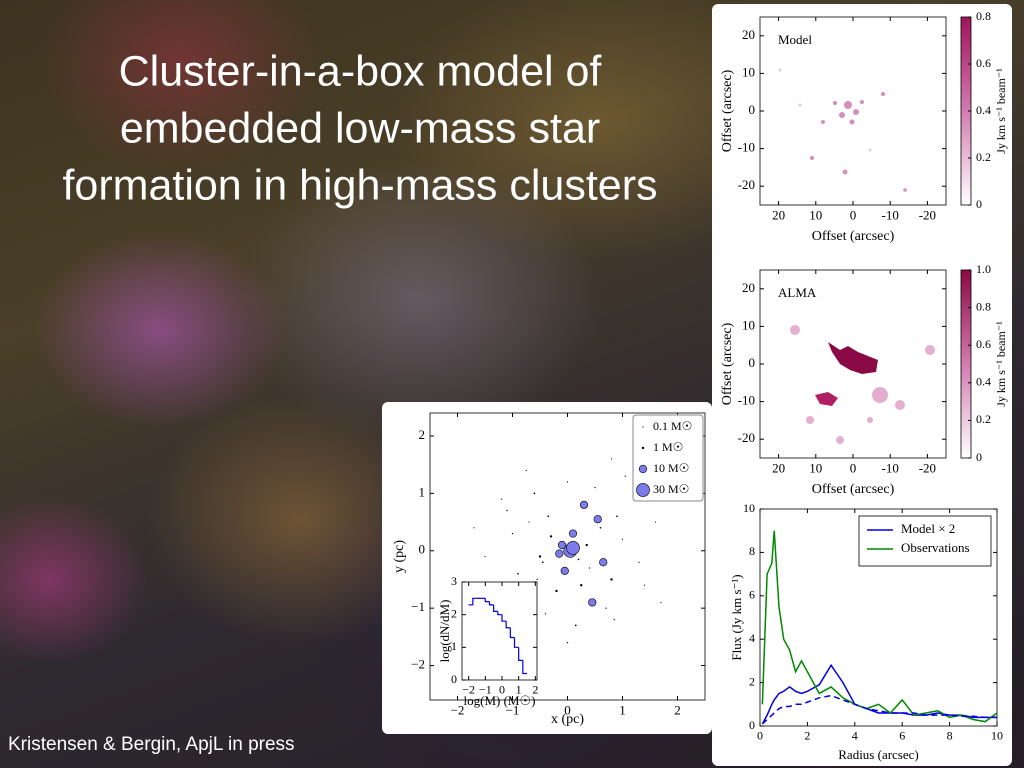 This screenshot has width=1024, height=768. I want to click on legend-label: 10 M☉, so click(671, 468).